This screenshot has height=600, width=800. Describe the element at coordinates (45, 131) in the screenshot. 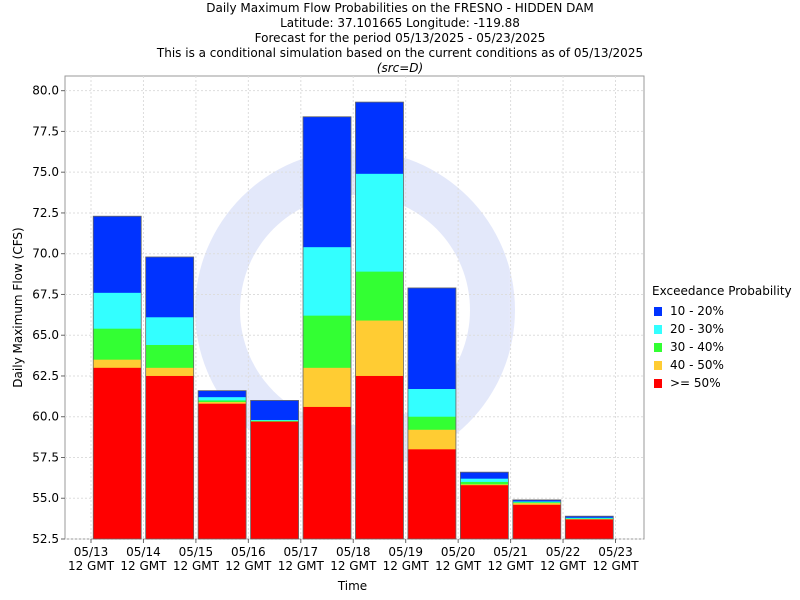

I see `y-tick-label: 77.5` at that location.